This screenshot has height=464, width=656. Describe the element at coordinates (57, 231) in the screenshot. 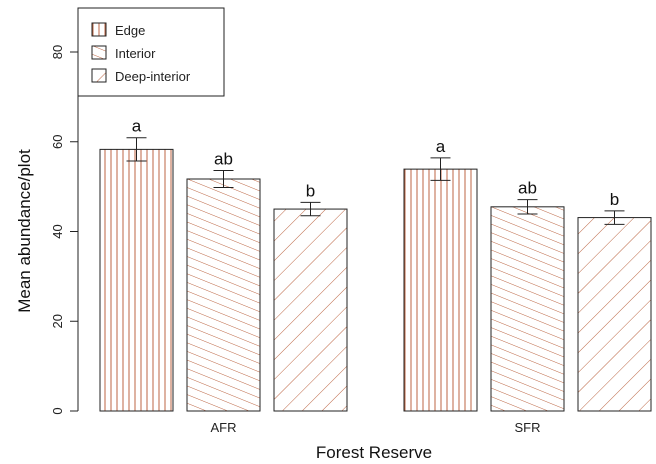

I see `y-tick-label: 40` at that location.